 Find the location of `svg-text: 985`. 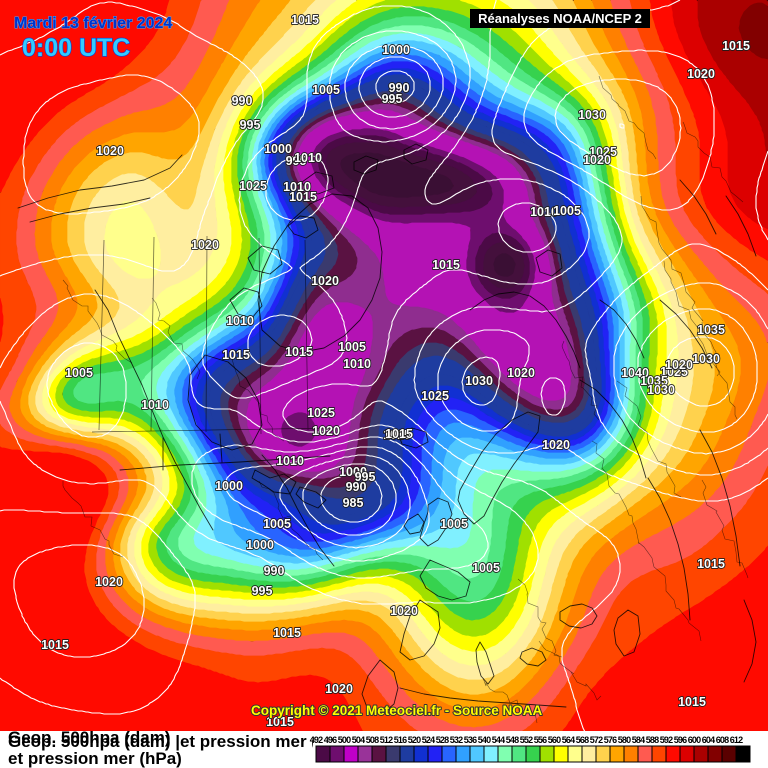

svg-text: 985 is located at coordinates (353, 503).